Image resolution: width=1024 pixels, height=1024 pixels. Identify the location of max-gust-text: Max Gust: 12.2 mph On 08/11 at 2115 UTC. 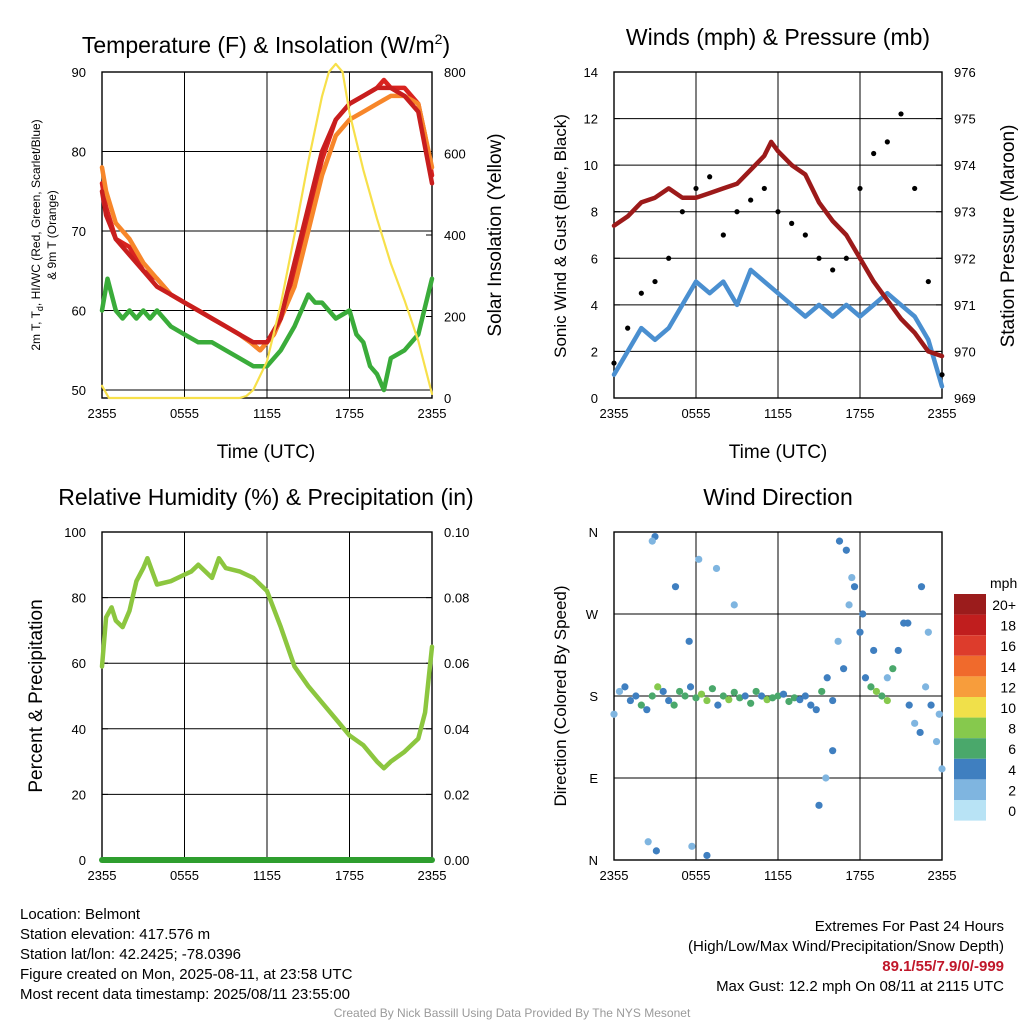
(860, 986).